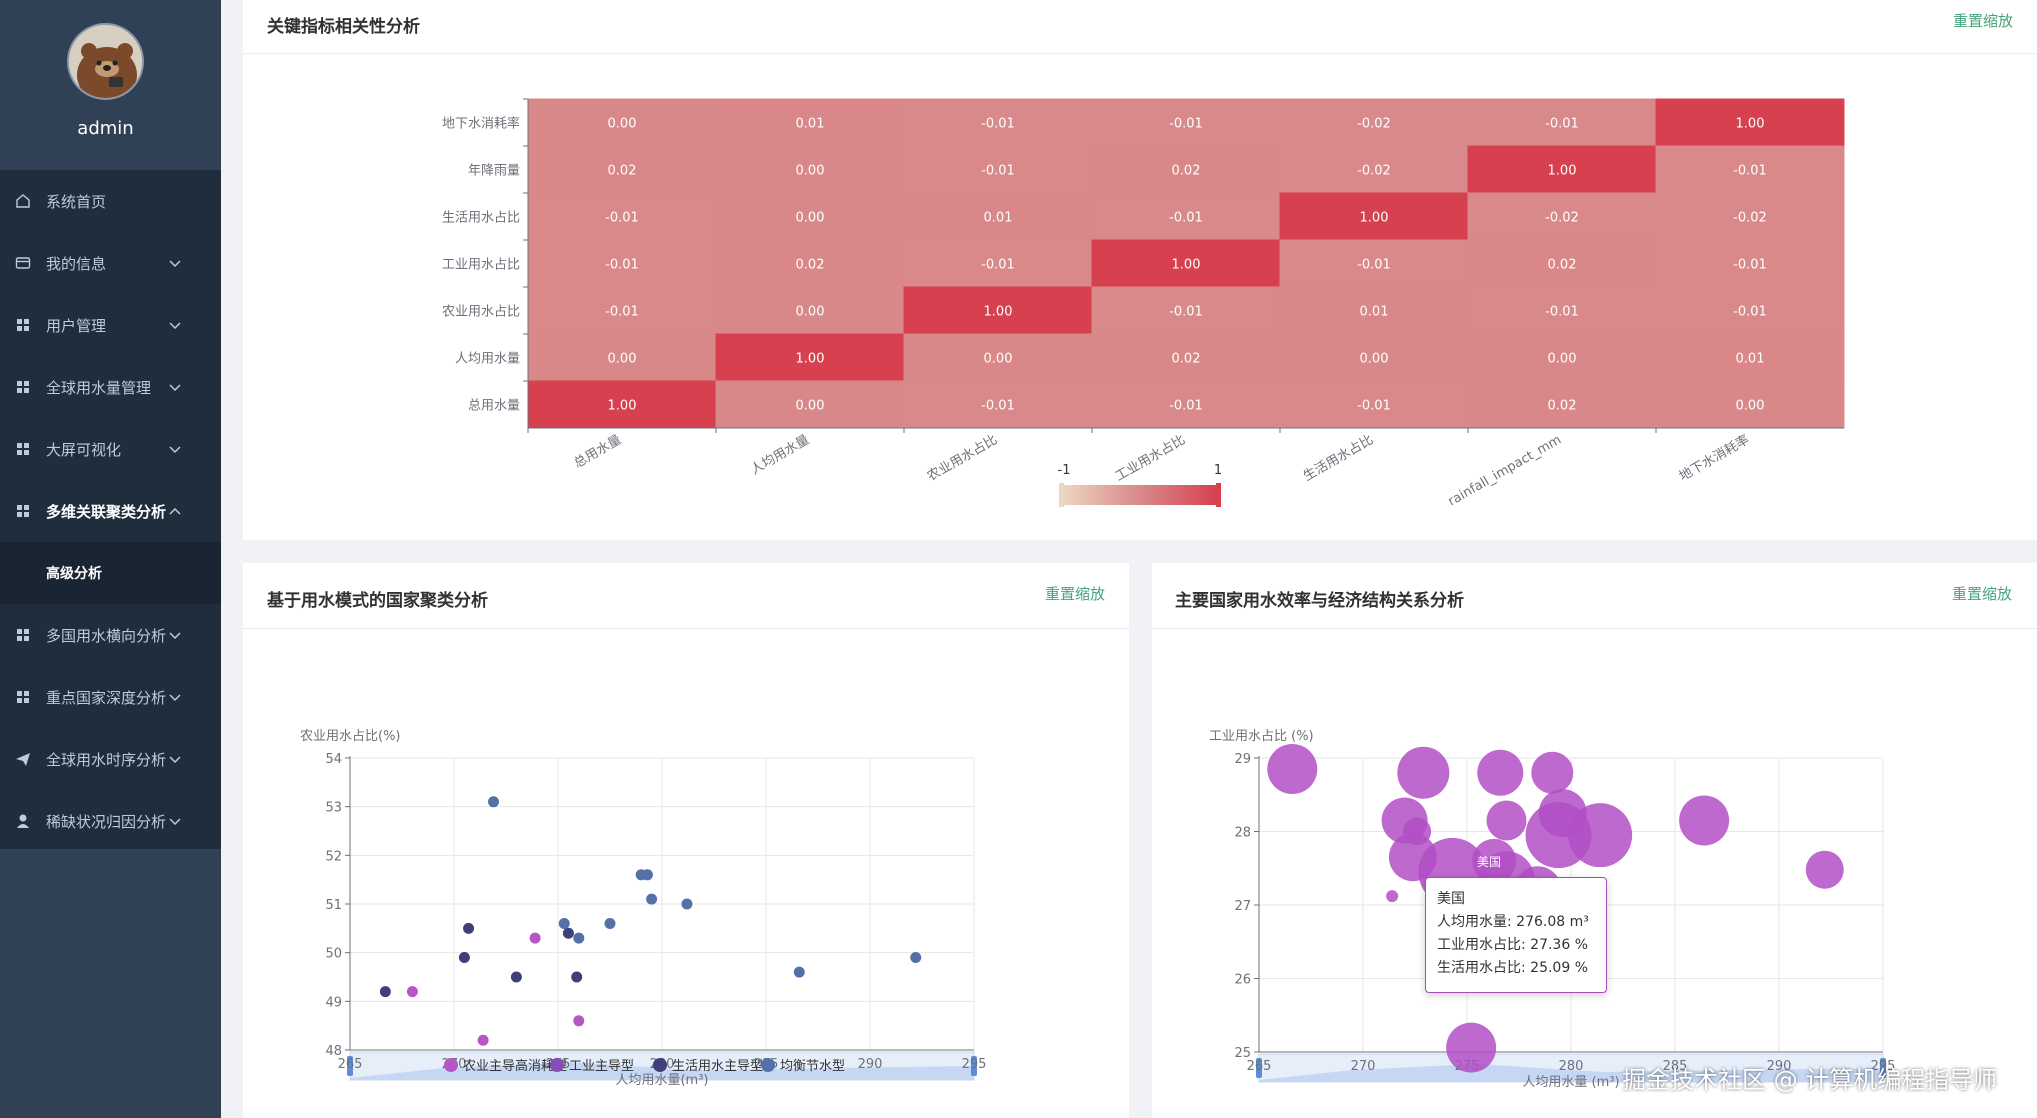 The width and height of the screenshot is (2037, 1118). Describe the element at coordinates (1061, 495) in the screenshot. I see `visual-map-handle-min` at that location.